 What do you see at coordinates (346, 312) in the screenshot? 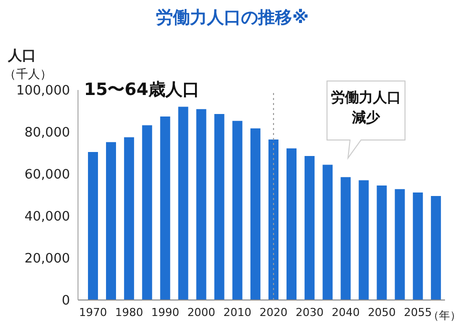
I see `x-tick-label: 2040` at bounding box center [346, 312].